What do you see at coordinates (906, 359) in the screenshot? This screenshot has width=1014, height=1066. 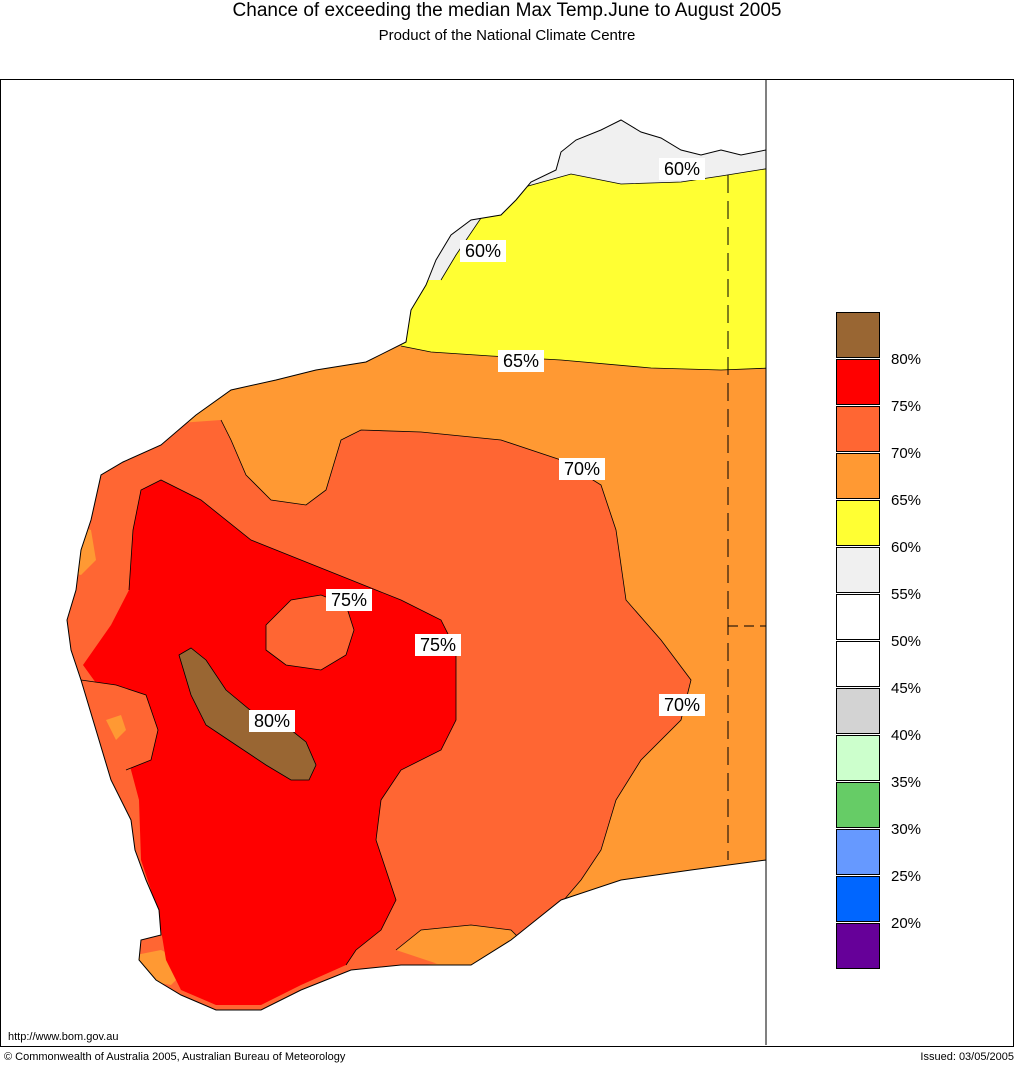 I see `legend-label: 80%` at bounding box center [906, 359].